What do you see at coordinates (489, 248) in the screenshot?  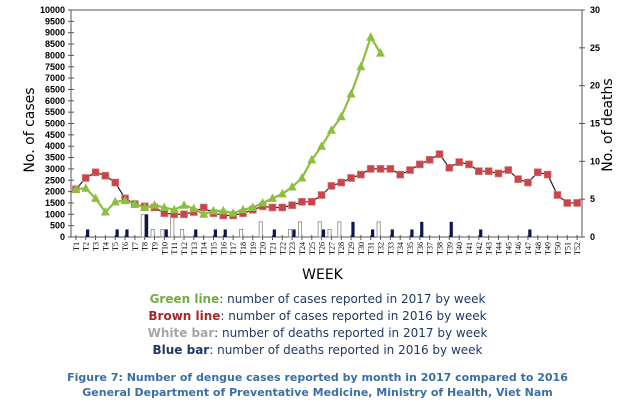 I see `x-tick-label: T43` at bounding box center [489, 248].